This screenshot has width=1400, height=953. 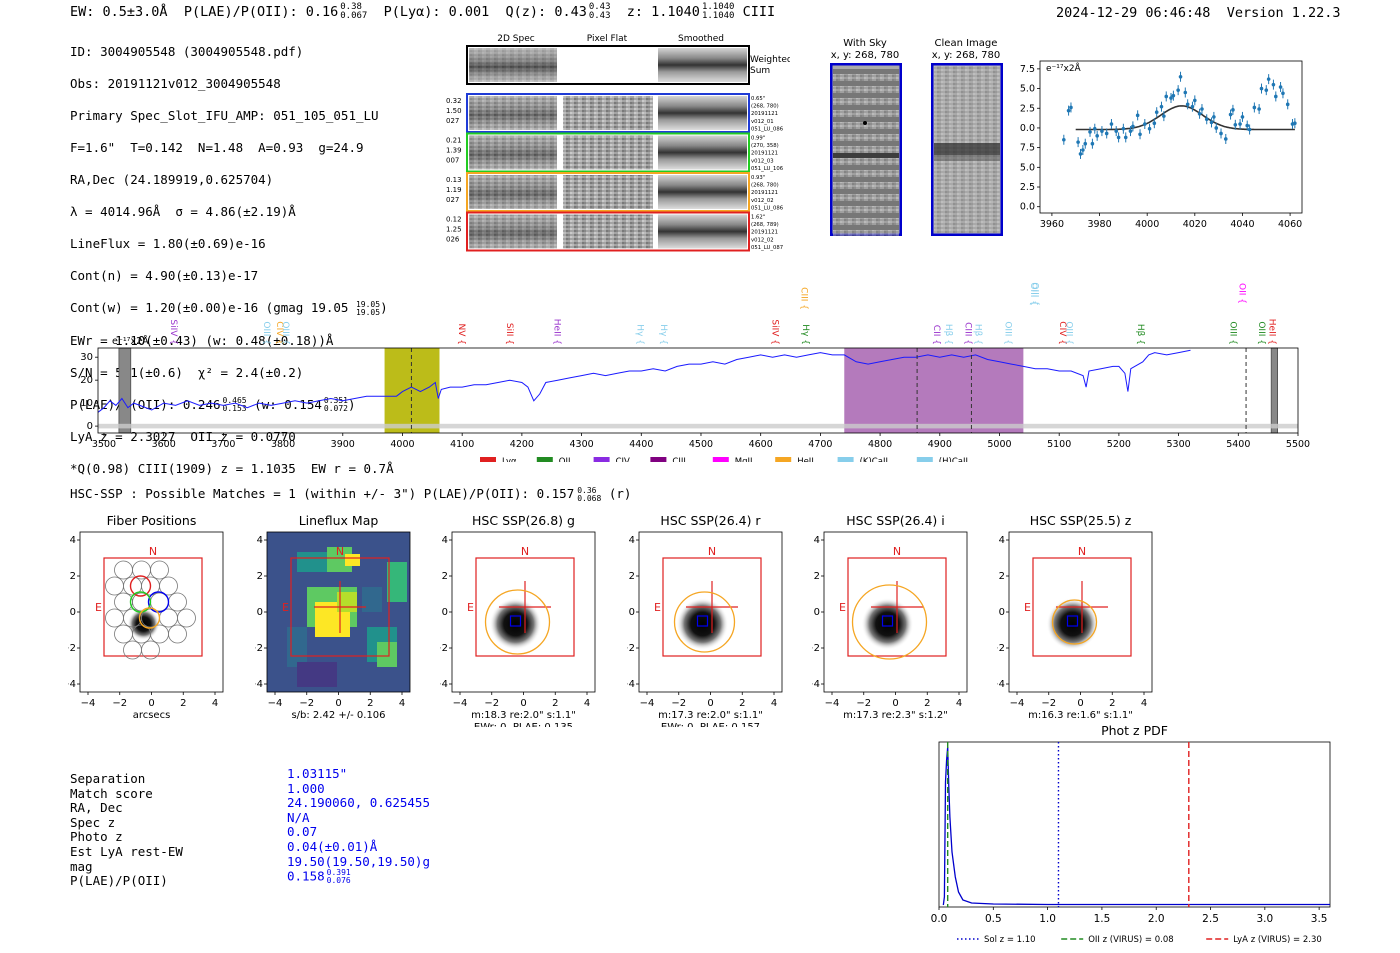 What do you see at coordinates (760, 71) in the screenshot?
I see `weighted-sum-label-2: Sum` at bounding box center [760, 71].